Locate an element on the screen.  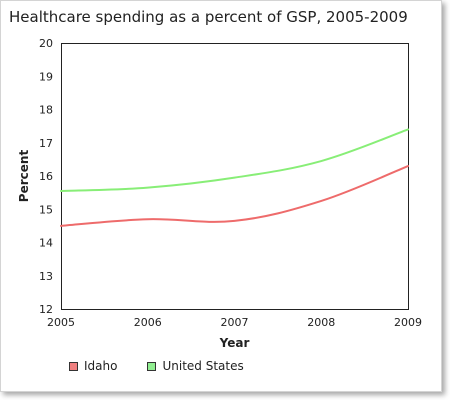
series-line-idaho is located at coordinates (234, 196).